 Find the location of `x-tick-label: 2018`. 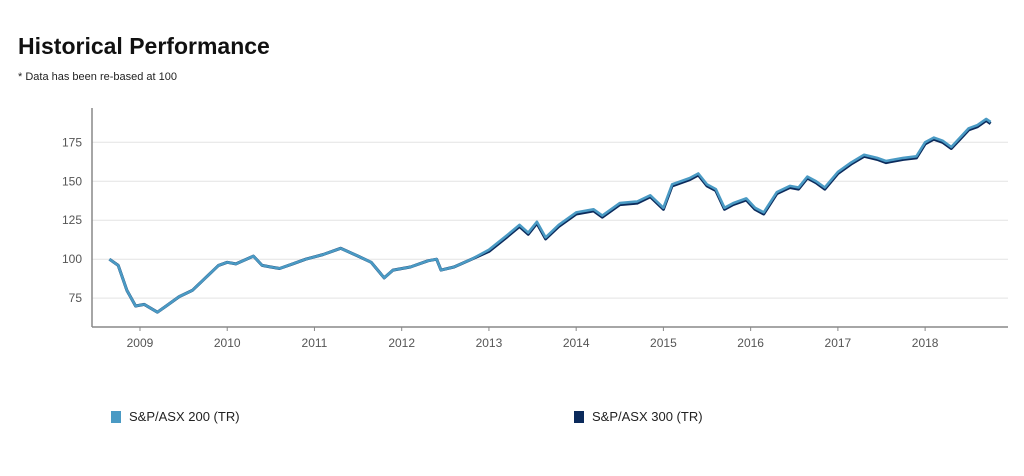

x-tick-label: 2018 is located at coordinates (925, 343).